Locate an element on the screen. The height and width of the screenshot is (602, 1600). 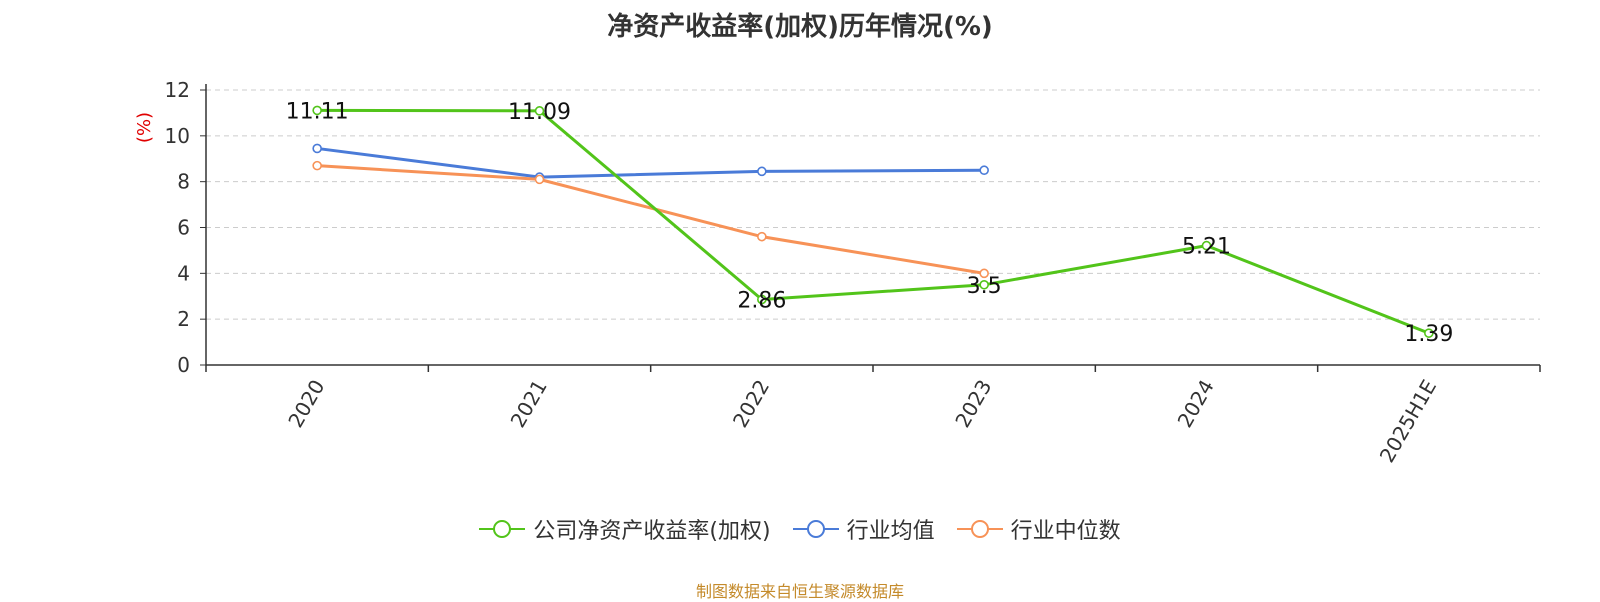
legend-item-industry-median: 行业中位数 is located at coordinates (1038, 529).